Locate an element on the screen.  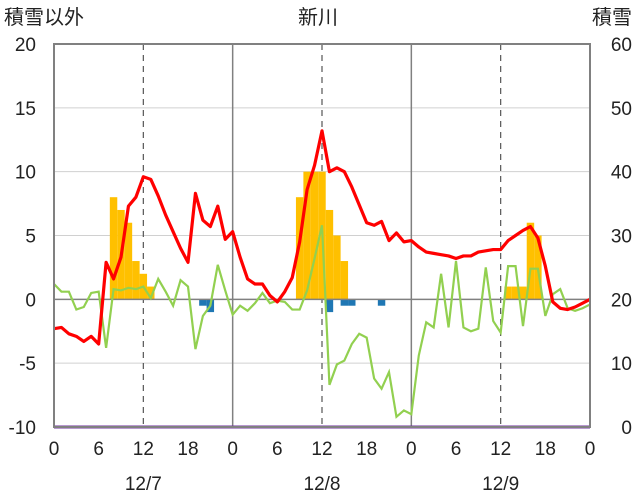
y-left-tick-label: 20 is located at coordinates (25, 45).